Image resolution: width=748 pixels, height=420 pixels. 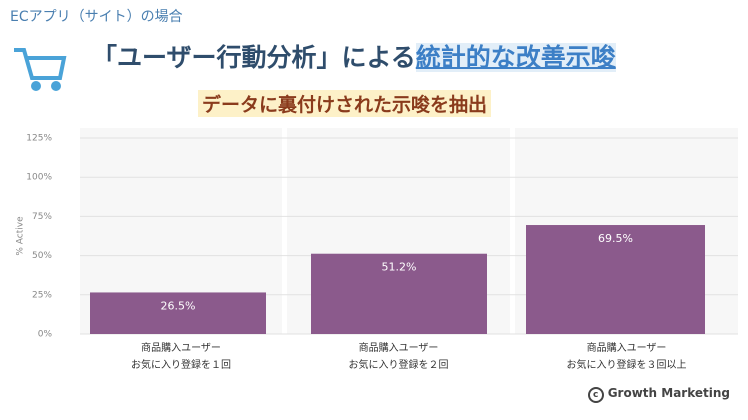 I want to click on copyright-icon: c, so click(x=595, y=395).